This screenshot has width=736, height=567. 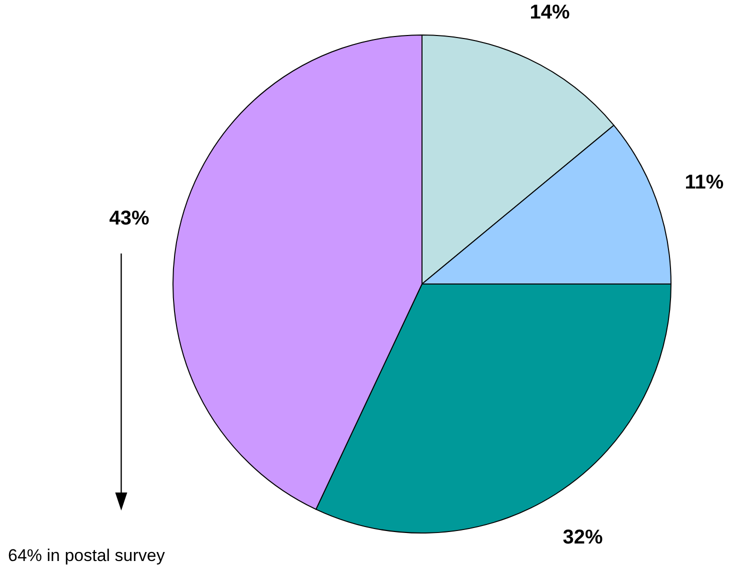 What do you see at coordinates (87, 555) in the screenshot?
I see `text: 64% in postal survey` at bounding box center [87, 555].